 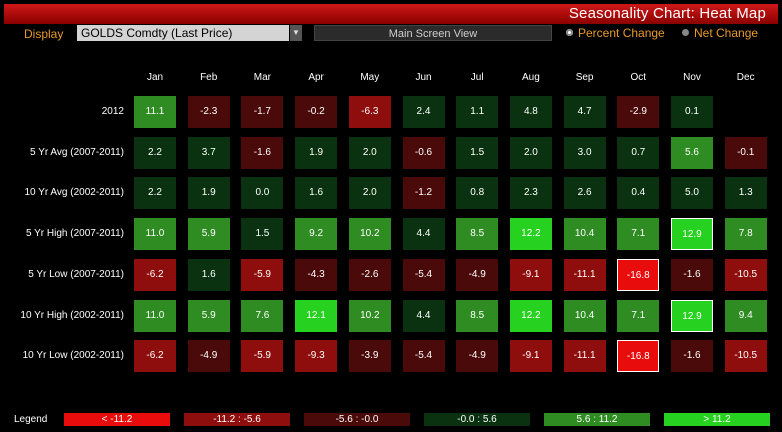 What do you see at coordinates (423, 152) in the screenshot?
I see `heatmap-cell: -0.6` at bounding box center [423, 152].